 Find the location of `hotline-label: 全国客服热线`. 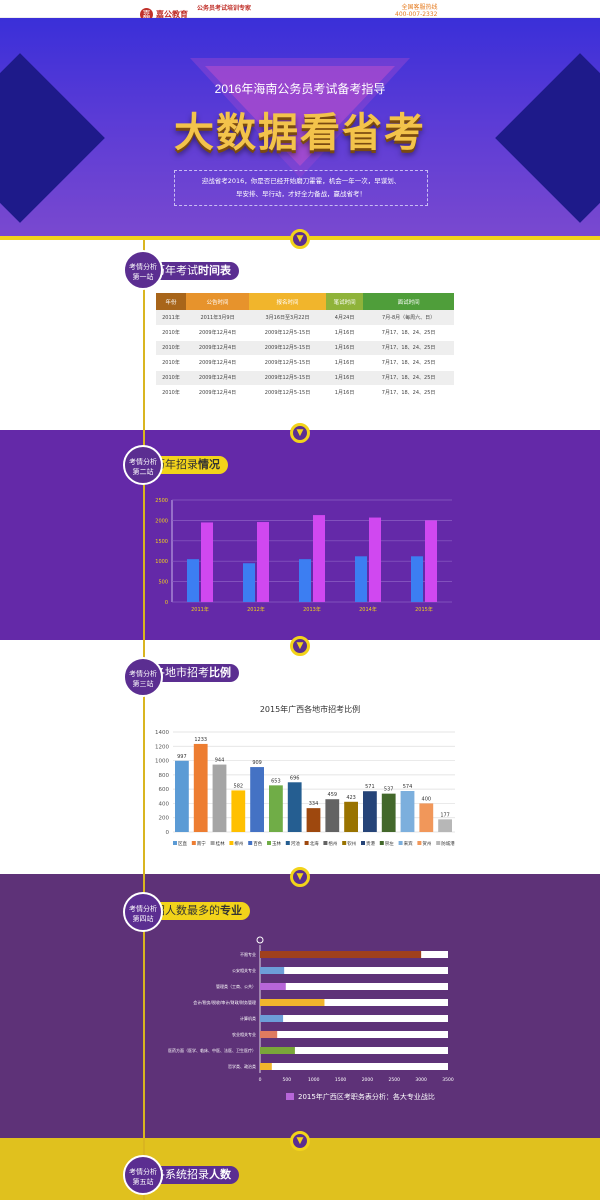

hotline-label: 全国客服热线 is located at coordinates (419, 7).